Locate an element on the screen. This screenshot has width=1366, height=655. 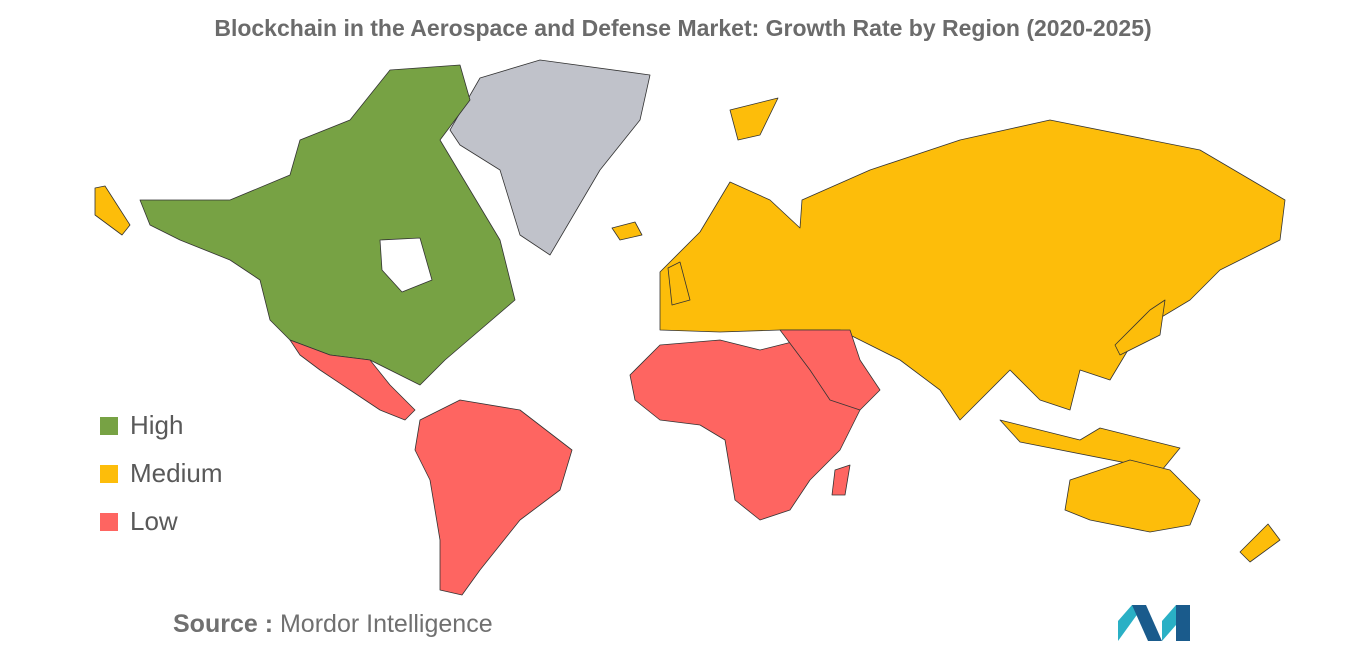
logo is located at coordinates (1154, 623).